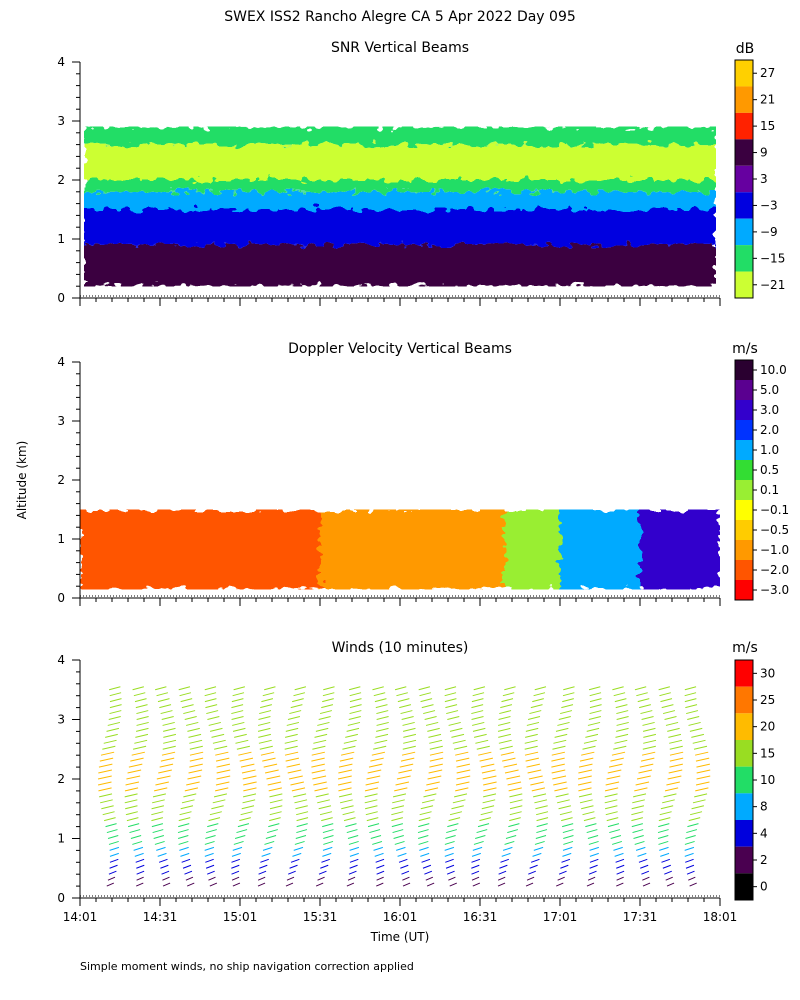  Describe the element at coordinates (61, 298) in the screenshot. I see `y-tick-label: 0` at that location.